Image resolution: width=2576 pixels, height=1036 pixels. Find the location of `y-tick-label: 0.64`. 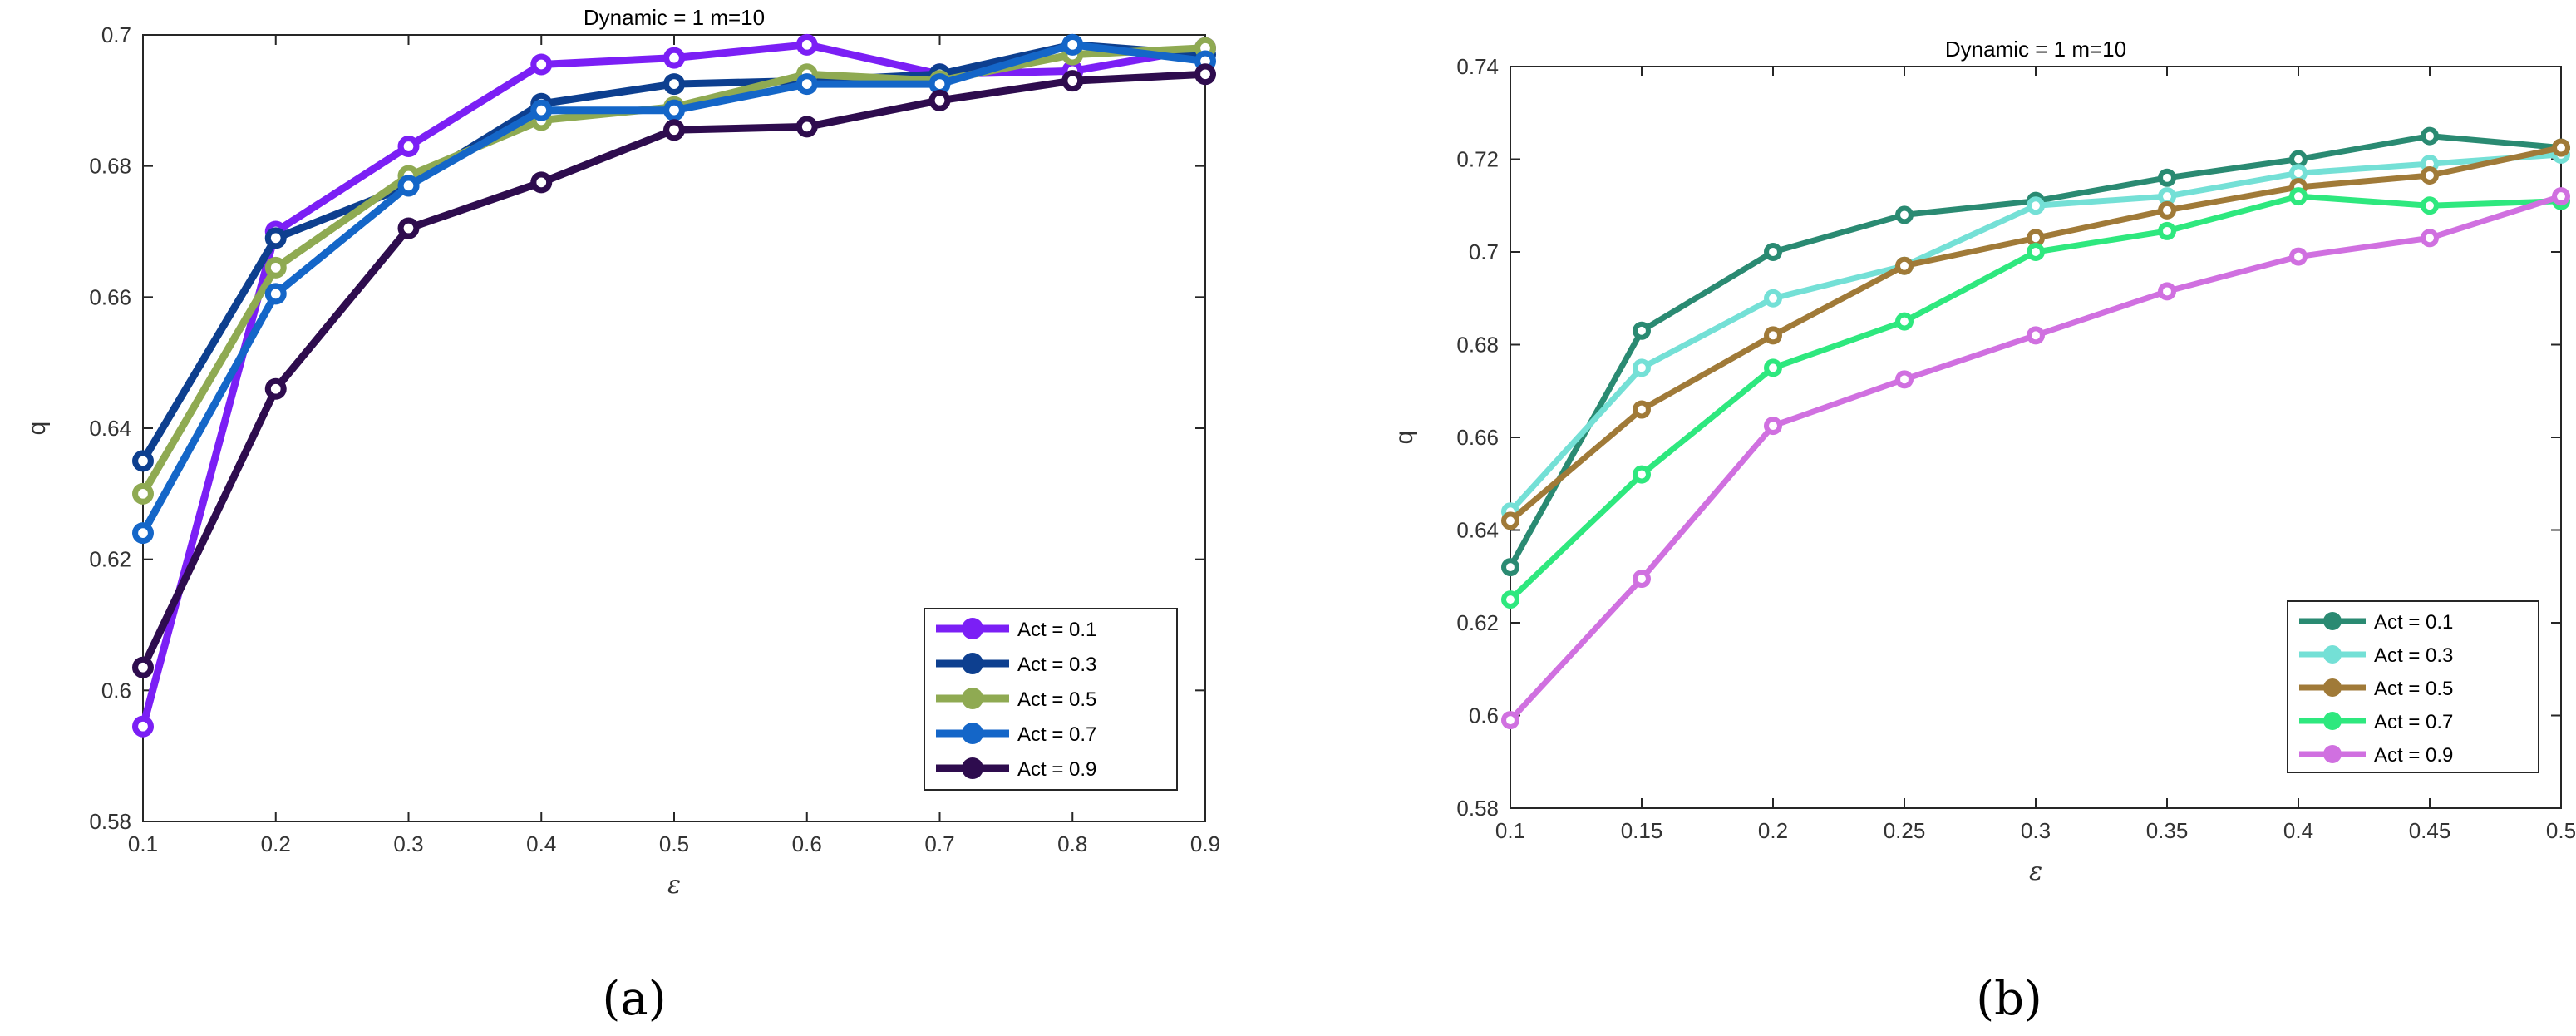

y-tick-label: 0.64 is located at coordinates (110, 429).